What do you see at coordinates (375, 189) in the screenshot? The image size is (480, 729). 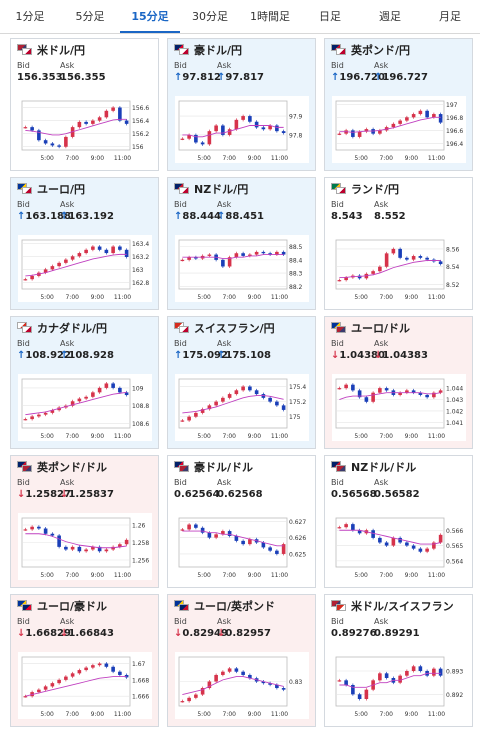 I see `currency-pair-name: ランド/円` at bounding box center [375, 189].